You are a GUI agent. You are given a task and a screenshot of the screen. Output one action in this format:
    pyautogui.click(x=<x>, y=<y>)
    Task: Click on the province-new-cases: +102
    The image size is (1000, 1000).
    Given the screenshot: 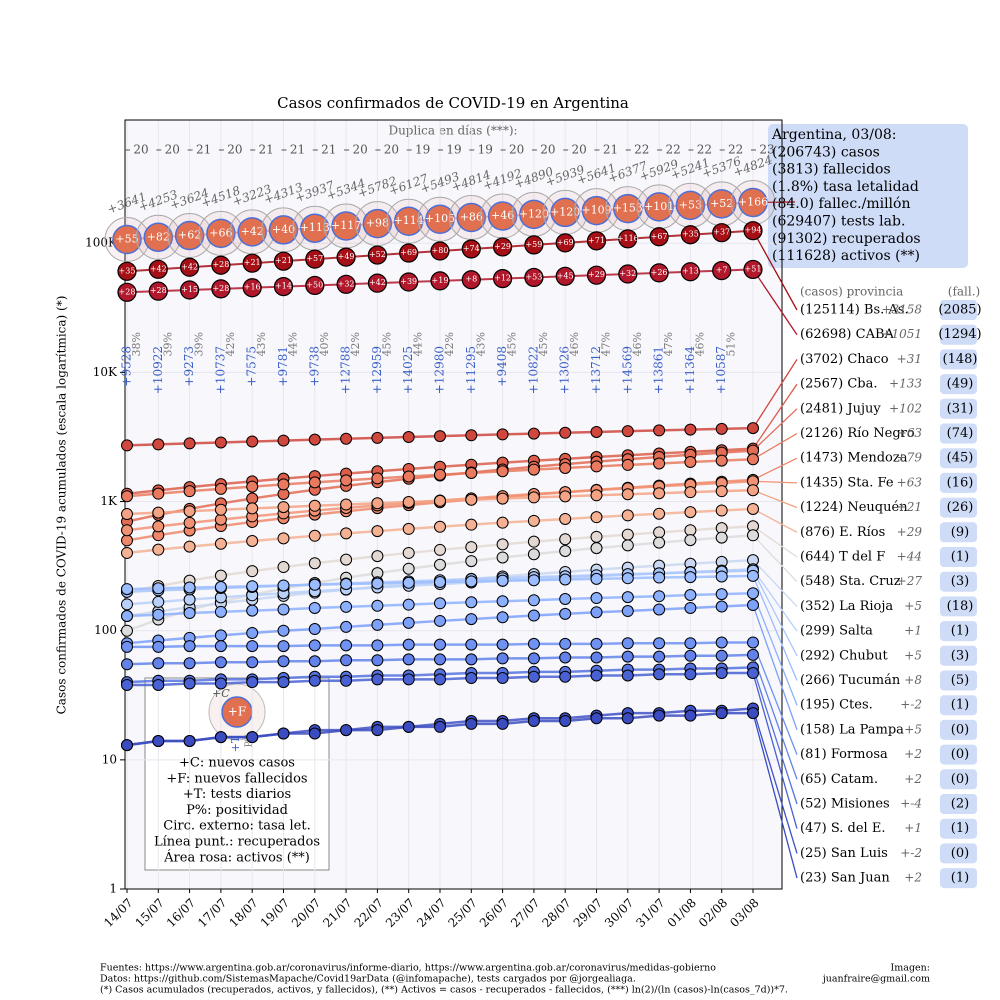 What is the action you would take?
    pyautogui.click(x=905, y=408)
    